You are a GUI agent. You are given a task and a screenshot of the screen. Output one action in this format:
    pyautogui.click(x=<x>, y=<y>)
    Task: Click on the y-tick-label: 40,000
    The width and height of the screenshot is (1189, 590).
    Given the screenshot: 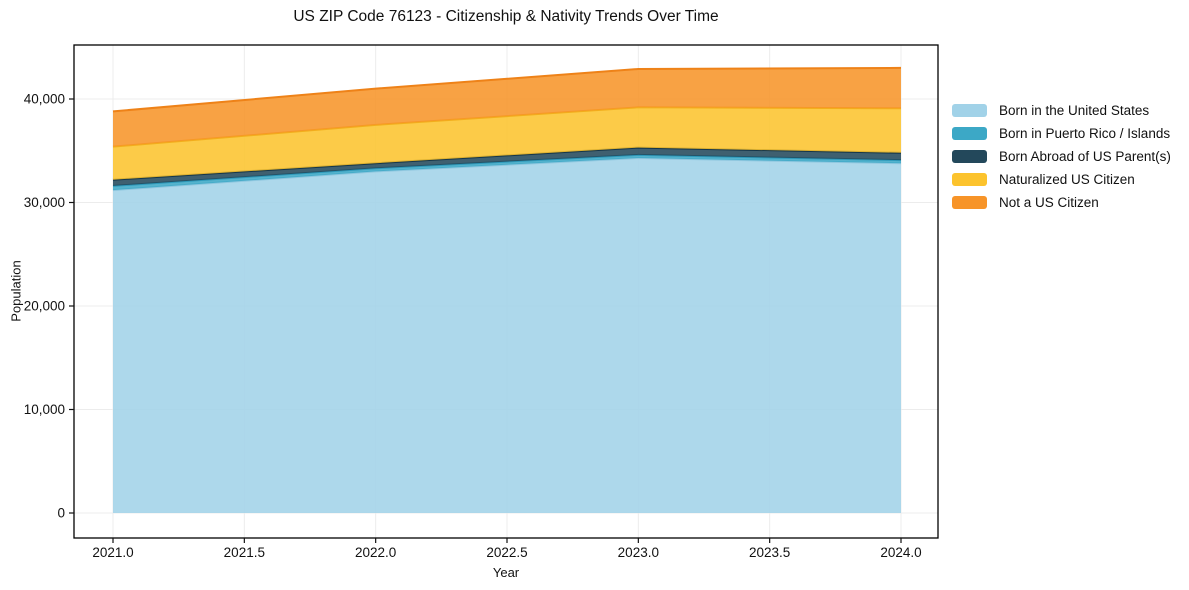 What is the action you would take?
    pyautogui.click(x=44, y=99)
    